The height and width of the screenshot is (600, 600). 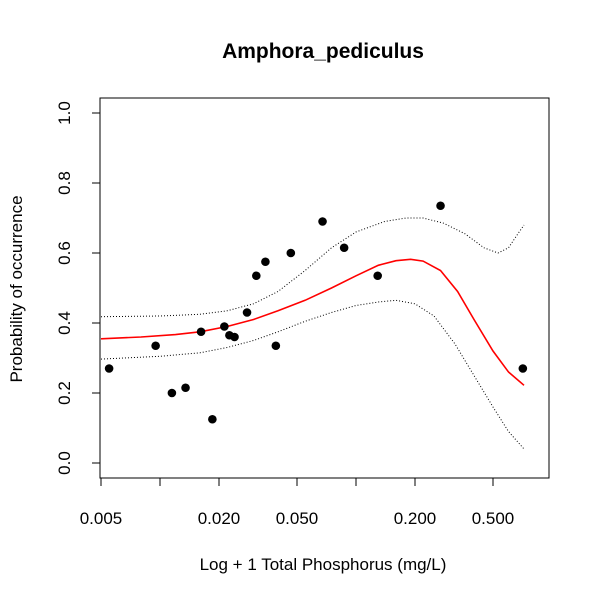 I want to click on y-tick-label: 0.4, so click(x=64, y=323).